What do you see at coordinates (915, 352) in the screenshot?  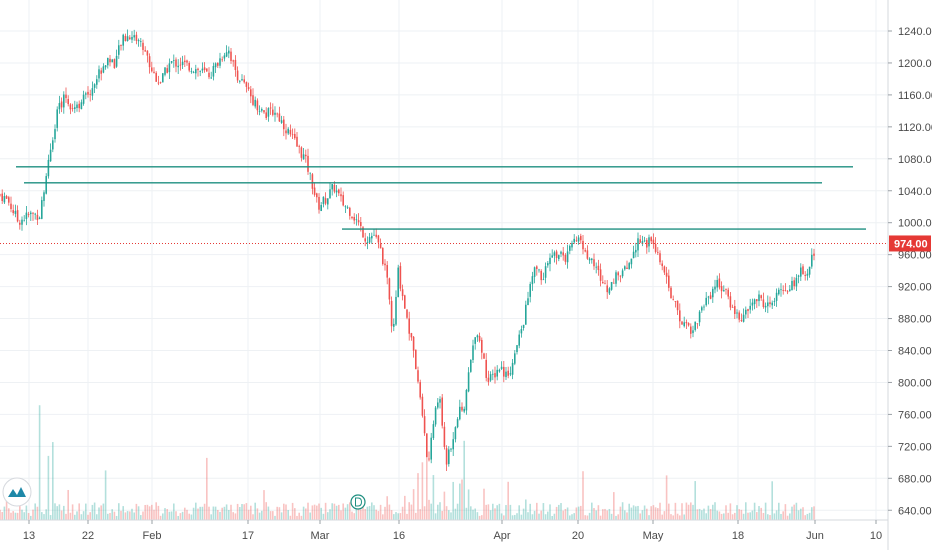 I see `y-tick-label: 840.00` at bounding box center [915, 352].